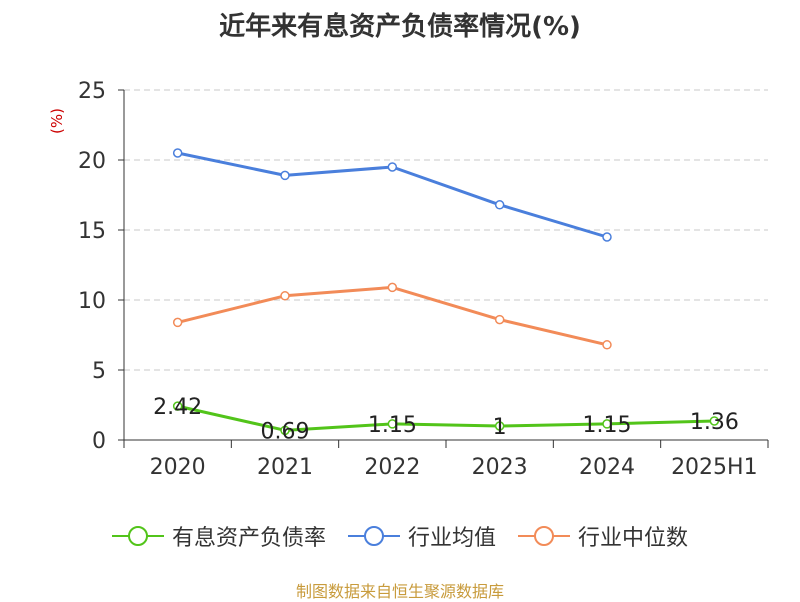  I want to click on legend-label: 行业中位数, so click(633, 538).